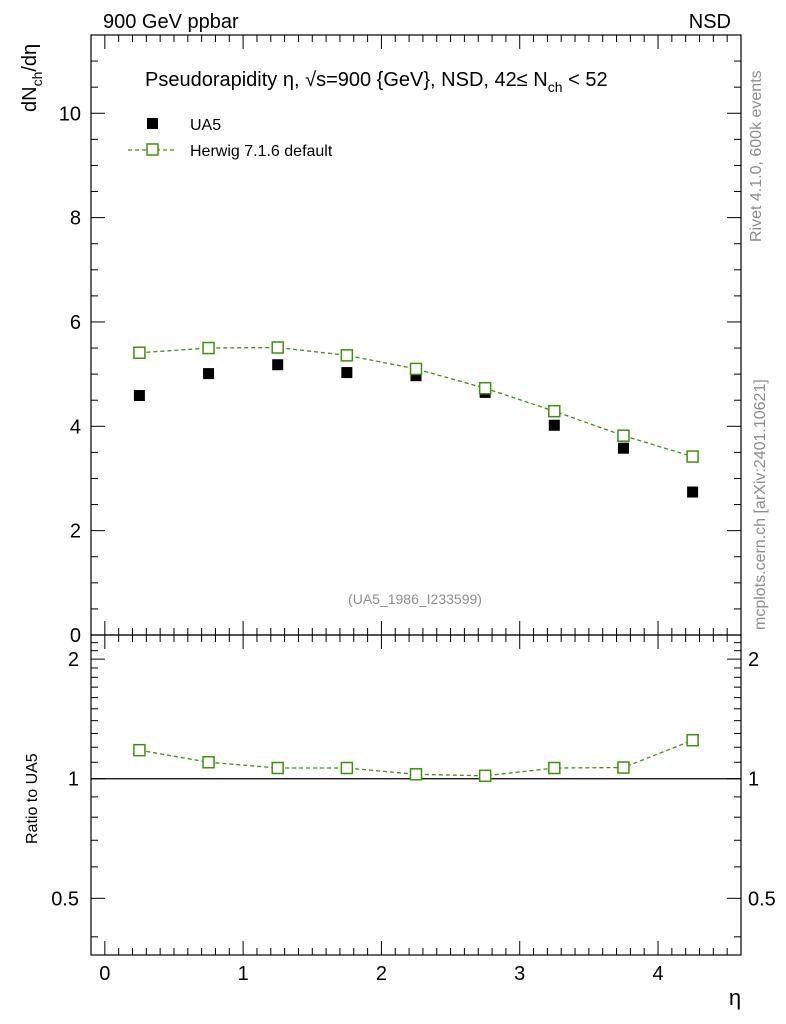  Describe the element at coordinates (75, 323) in the screenshot. I see `main-y-tick-label: 6` at that location.